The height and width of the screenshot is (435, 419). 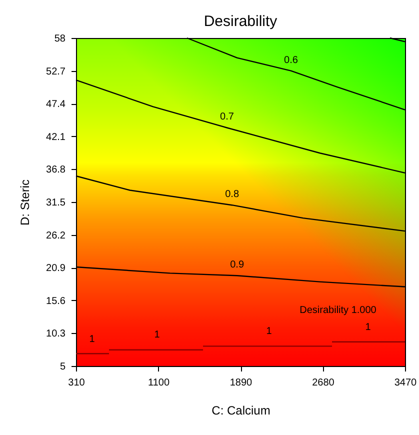 I want to click on y-tick-label: 47.4, so click(x=56, y=104).